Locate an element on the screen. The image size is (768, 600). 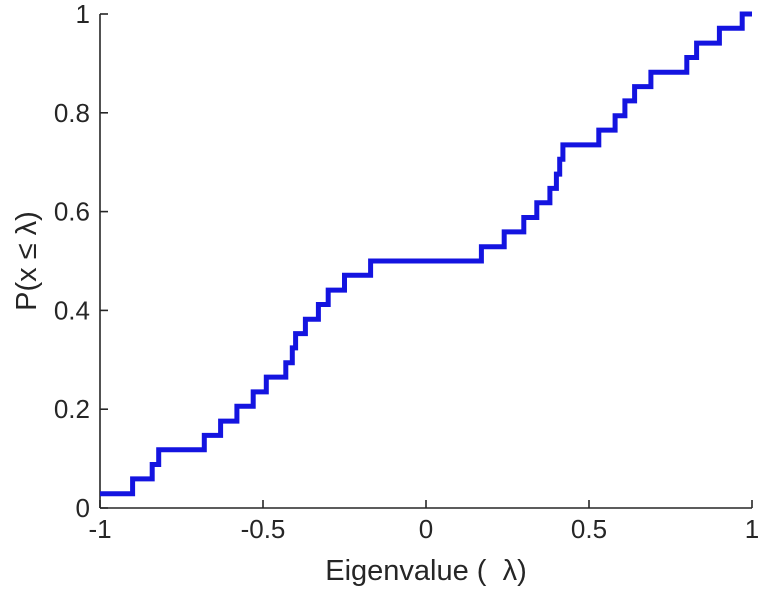
y-tick-label: 1 is located at coordinates (83, 14).